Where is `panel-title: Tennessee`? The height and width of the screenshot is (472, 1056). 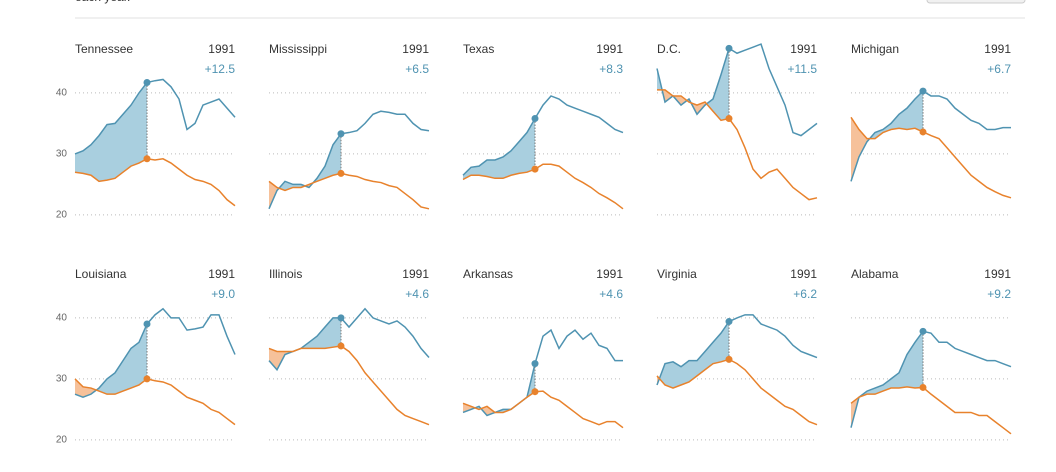
panel-title: Tennessee is located at coordinates (104, 49).